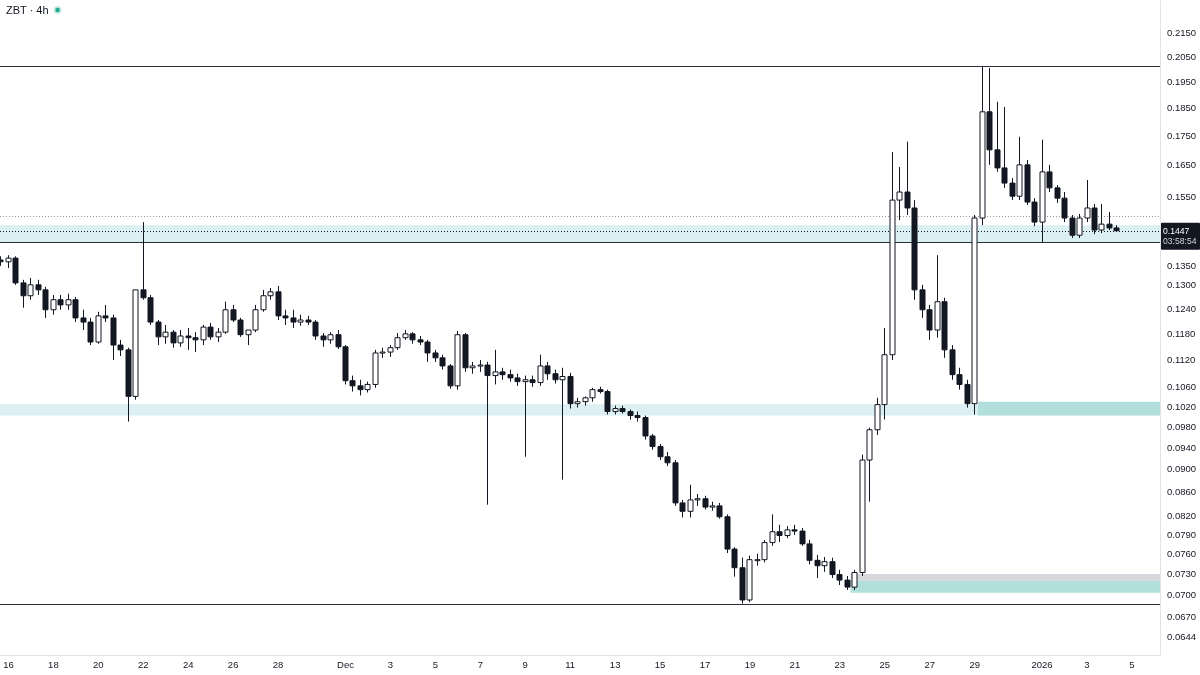 This screenshot has width=1200, height=675. I want to click on x-tick-label: 13, so click(615, 664).